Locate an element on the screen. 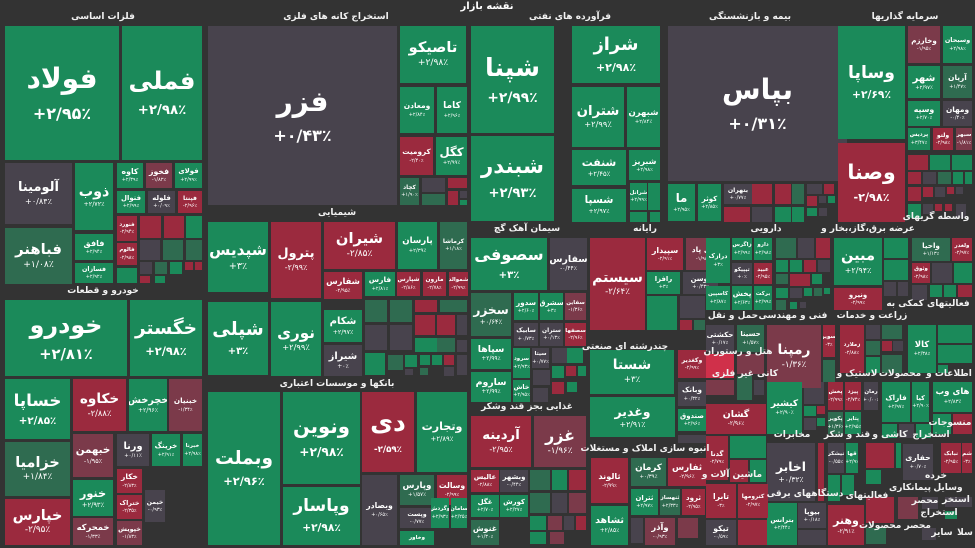 The width and height of the screenshot is (975, 548). stock-tile: وثوق -۲/۹۸٪ is located at coordinates (921, 273).